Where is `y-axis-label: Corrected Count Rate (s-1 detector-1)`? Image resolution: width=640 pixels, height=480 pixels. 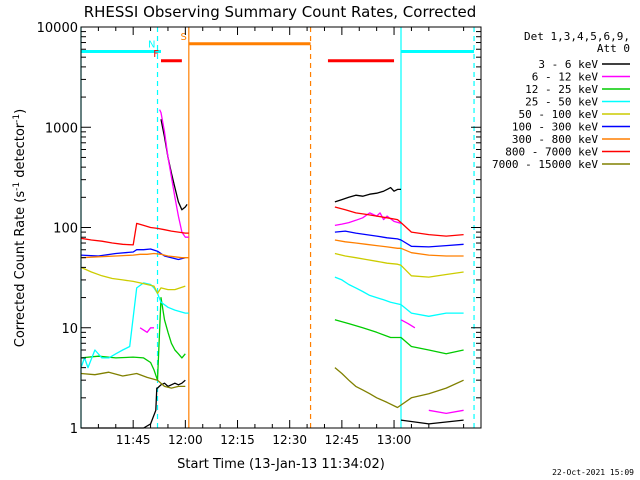 y-axis-label: Corrected Count Rate (s-1 detector-1) is located at coordinates (20, 228).